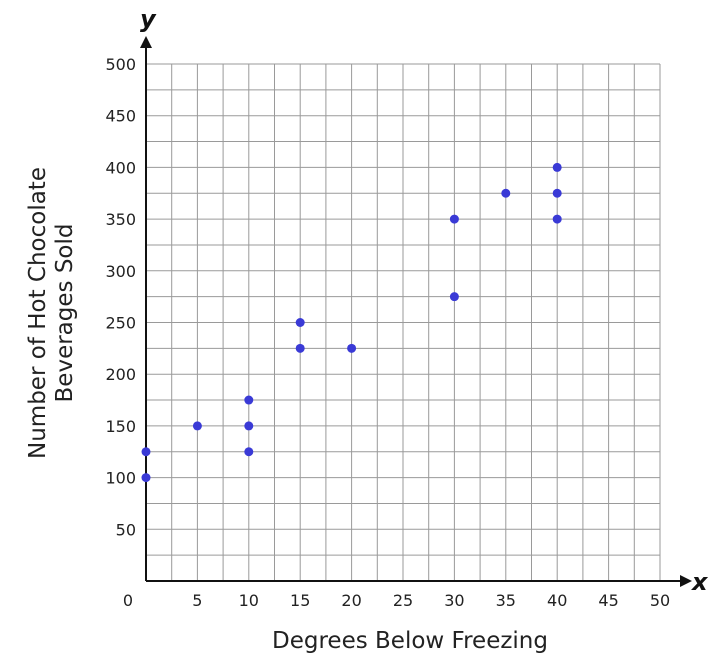 This screenshot has height=660, width=710. What do you see at coordinates (146, 42) in the screenshot?
I see `y-axis-arrow` at bounding box center [146, 42].